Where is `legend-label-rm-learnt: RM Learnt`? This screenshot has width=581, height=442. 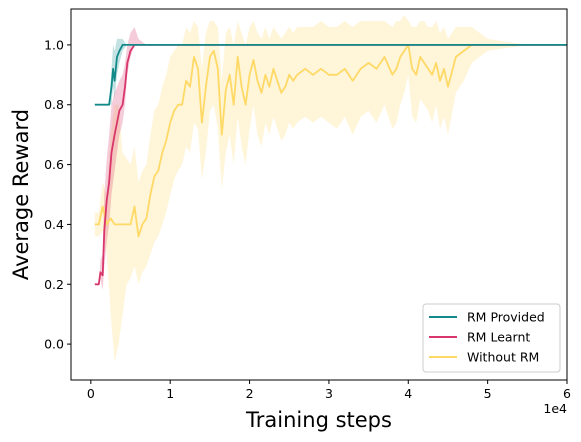 legend-label-rm-learnt: RM Learnt is located at coordinates (498, 337).